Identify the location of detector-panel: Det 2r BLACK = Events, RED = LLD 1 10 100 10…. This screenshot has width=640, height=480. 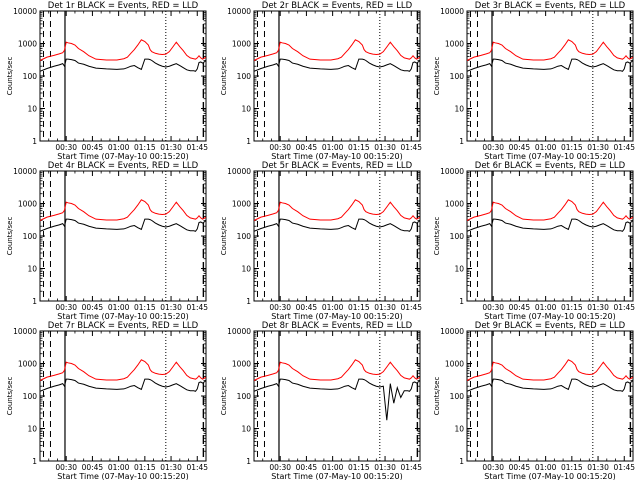
(321, 81).